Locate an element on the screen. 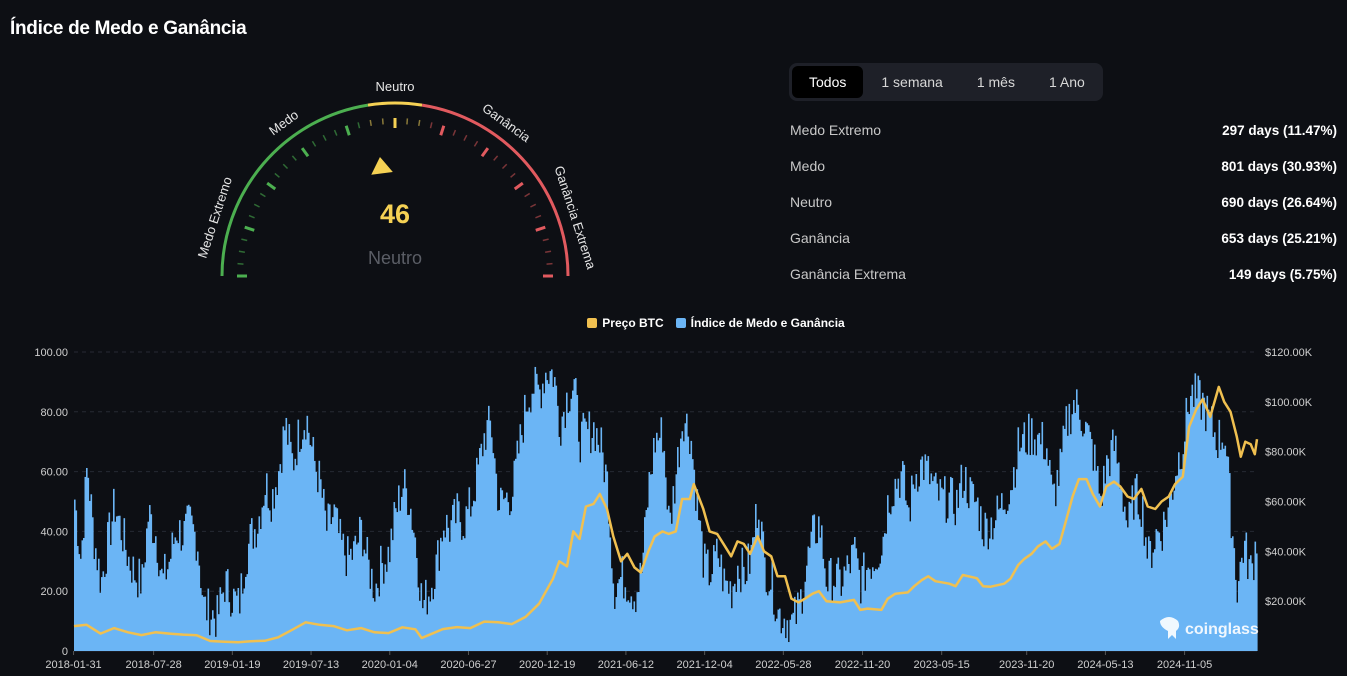  legend-item-btc-price: Preço BTC is located at coordinates (583, 323).